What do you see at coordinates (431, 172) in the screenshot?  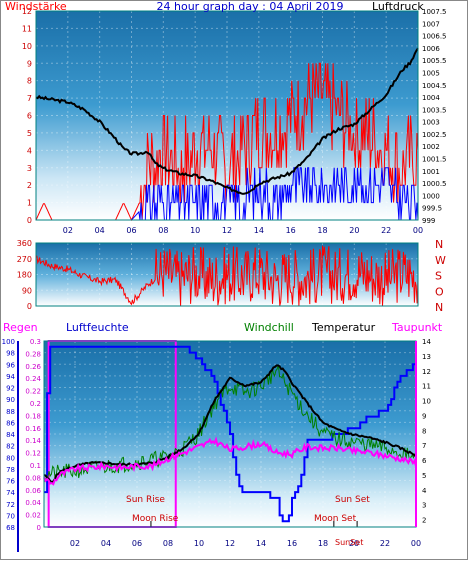 I see `y-tick-label: 1001` at bounding box center [431, 172].